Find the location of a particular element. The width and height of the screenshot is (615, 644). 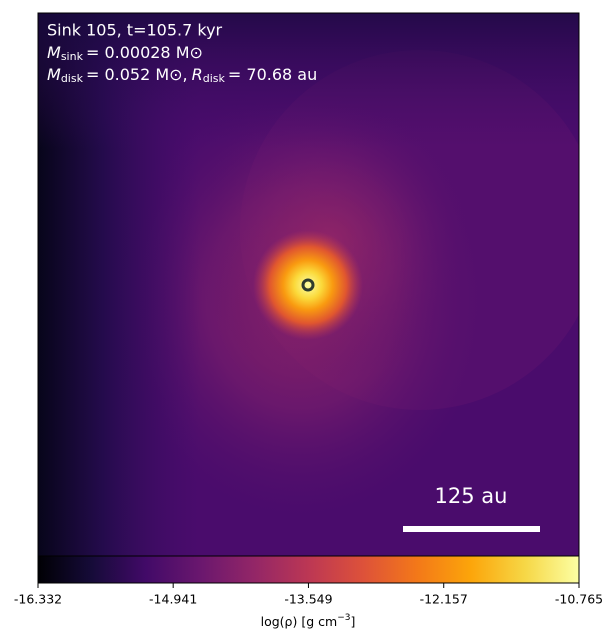

tick-label: -14.941 is located at coordinates (173, 599).